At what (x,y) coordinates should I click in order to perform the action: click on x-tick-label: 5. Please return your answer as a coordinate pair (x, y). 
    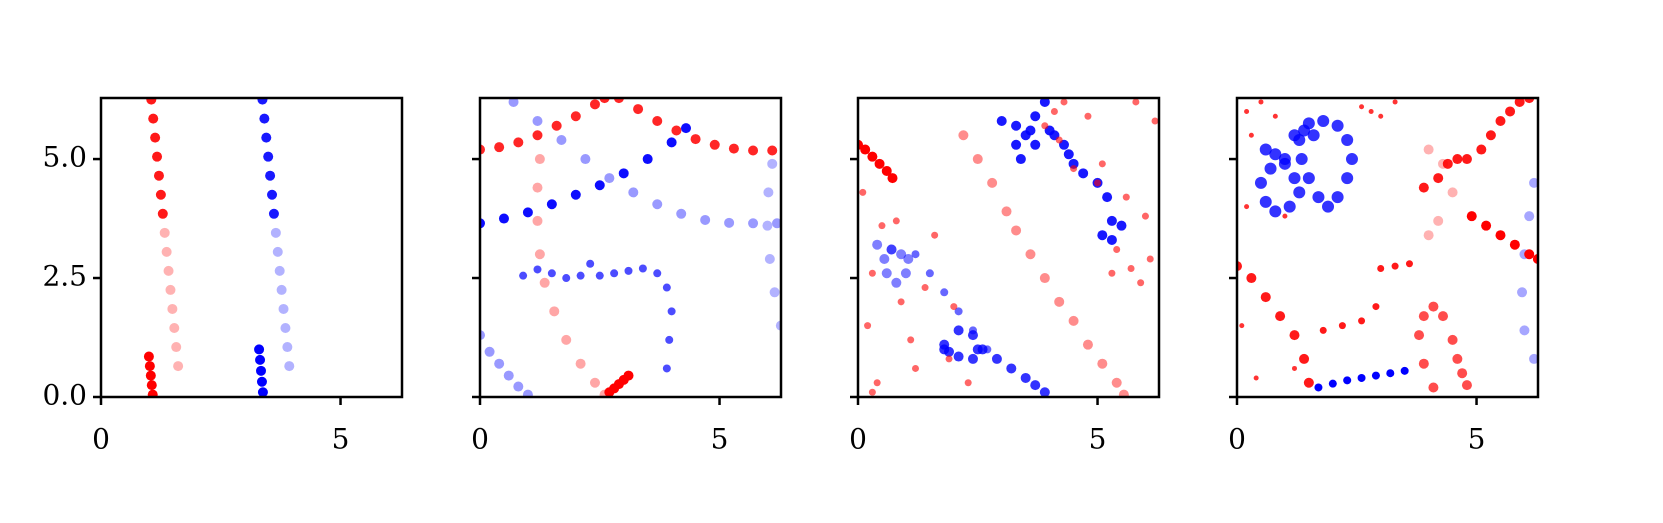
    Looking at the image, I should click on (1477, 439).